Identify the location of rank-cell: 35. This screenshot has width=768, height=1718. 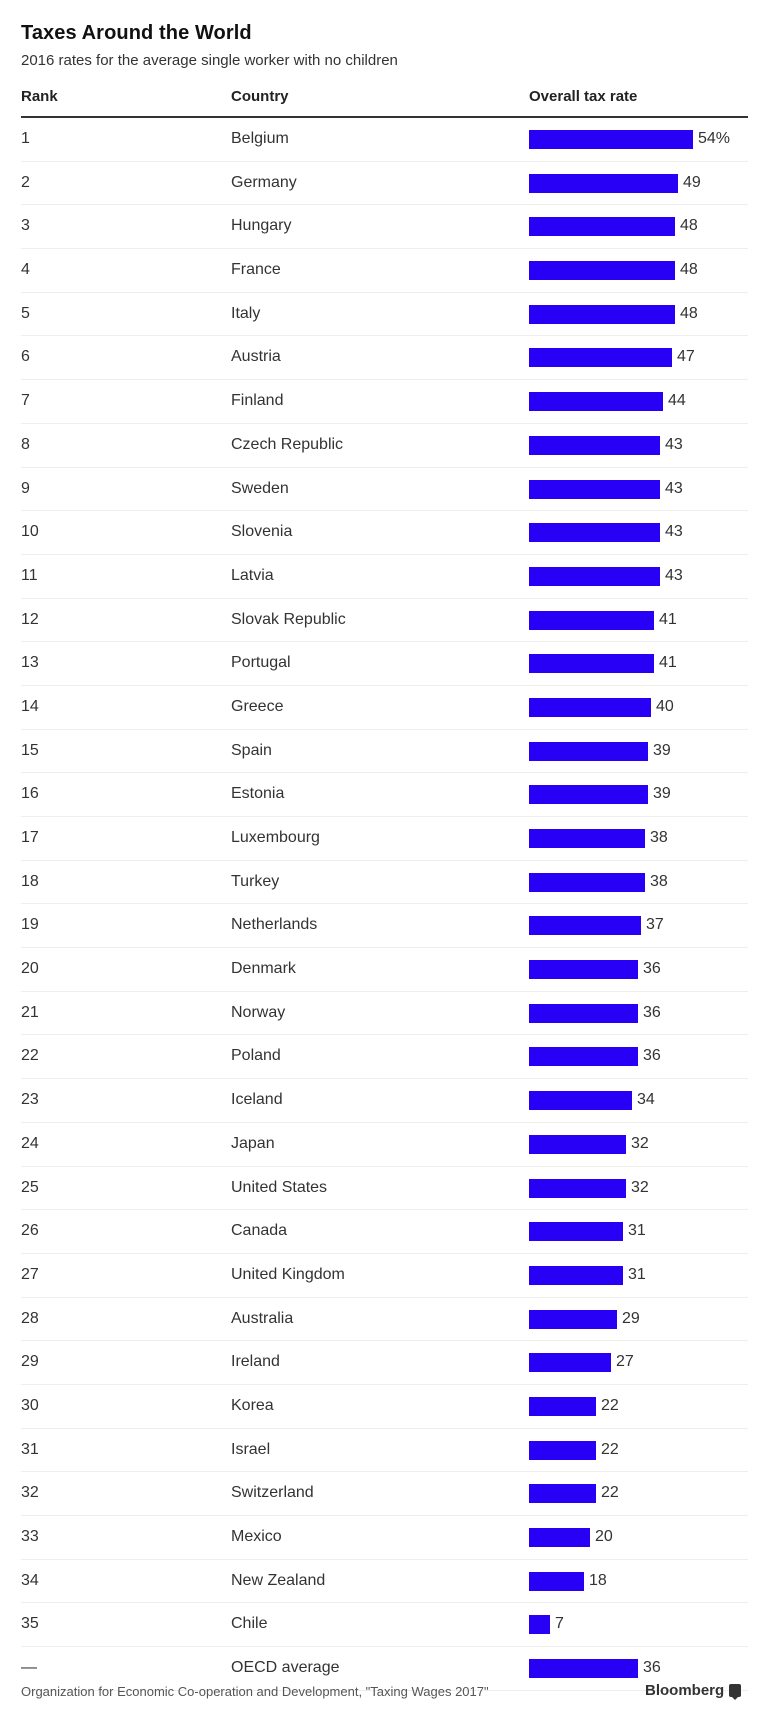
(30, 1624).